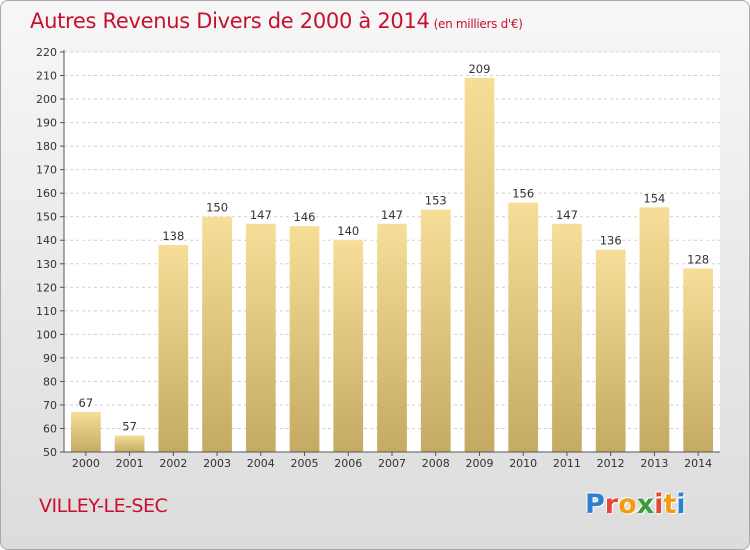 The image size is (750, 550). I want to click on y-tick-label: 200, so click(46, 99).